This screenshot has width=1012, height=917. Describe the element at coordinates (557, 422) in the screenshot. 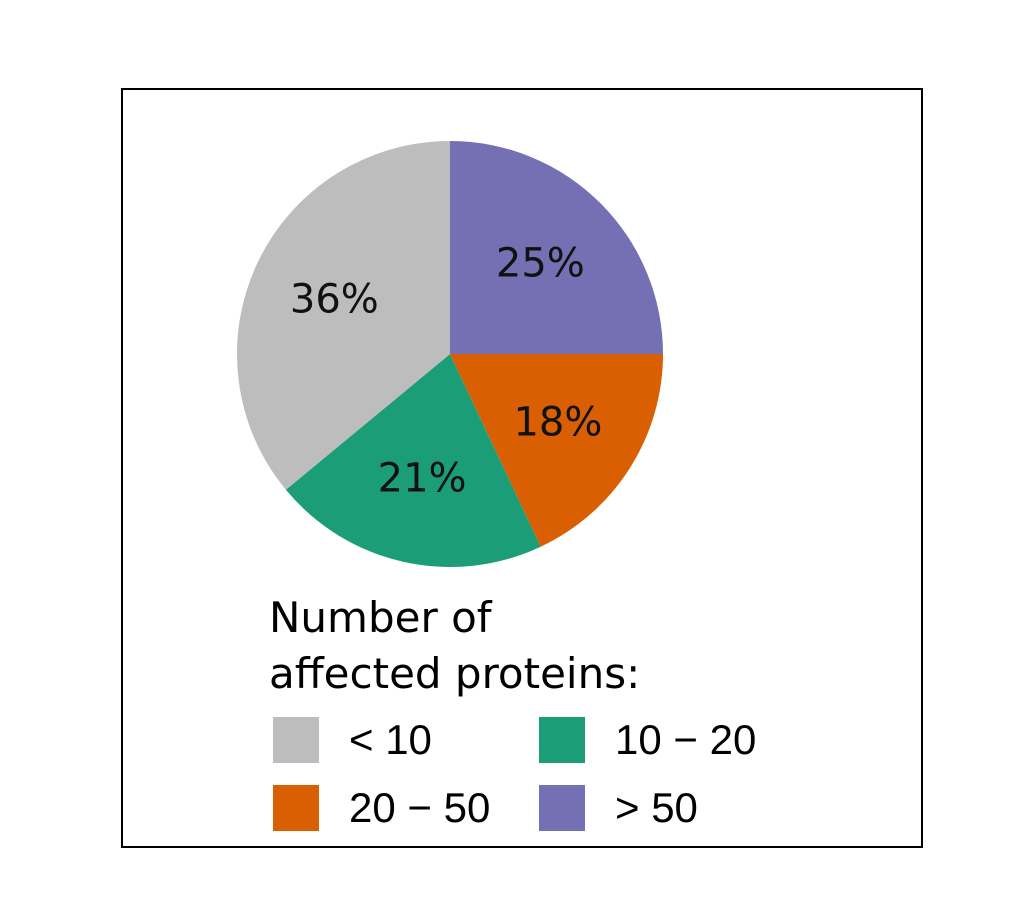

I see `pie-slice-label-2: 18%` at that location.